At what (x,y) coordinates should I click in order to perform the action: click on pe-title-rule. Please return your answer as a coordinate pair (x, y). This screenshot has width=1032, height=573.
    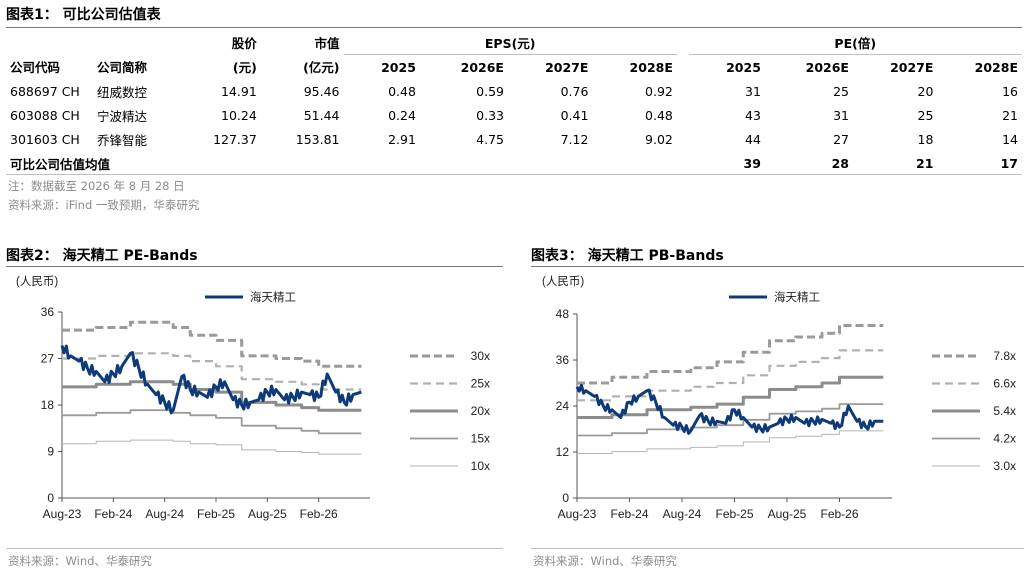
    Looking at the image, I should click on (254, 266).